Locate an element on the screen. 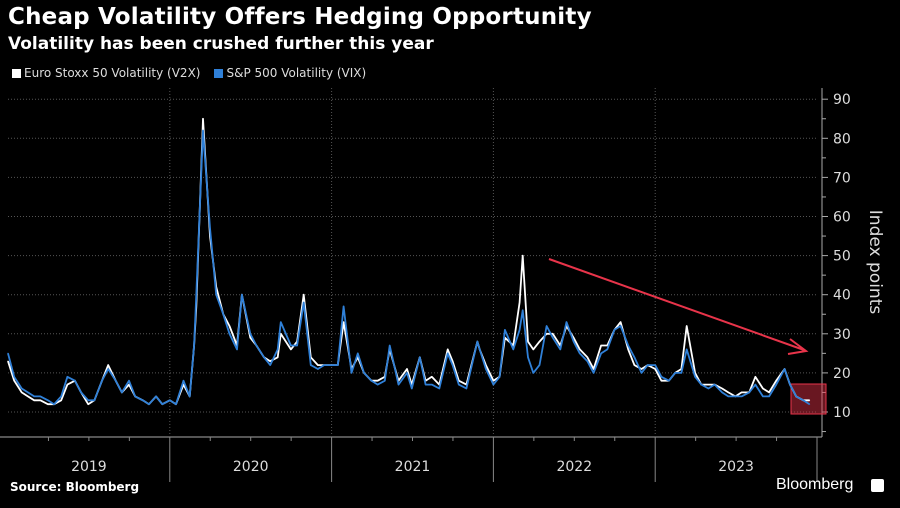 The width and height of the screenshot is (900, 508). legend-label-v2x: Euro Stoxx 50 Volatility (V2X) is located at coordinates (112, 73).